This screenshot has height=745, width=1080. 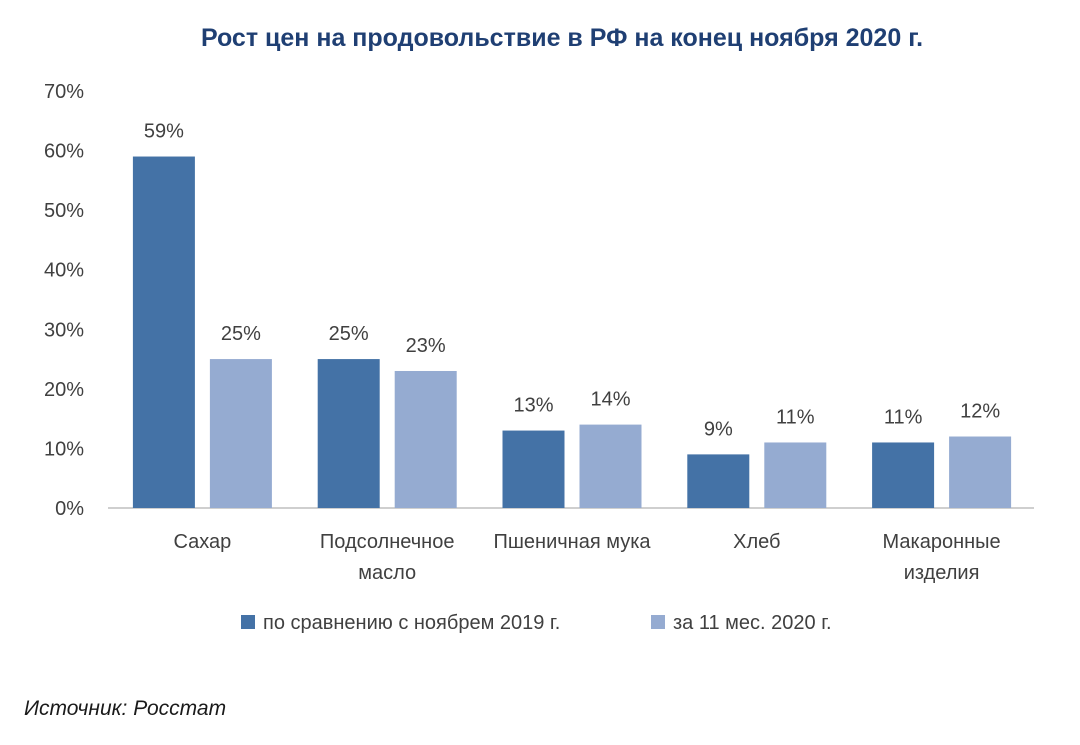 What do you see at coordinates (125, 708) in the screenshot?
I see `source-note: Источник: Росстат` at bounding box center [125, 708].